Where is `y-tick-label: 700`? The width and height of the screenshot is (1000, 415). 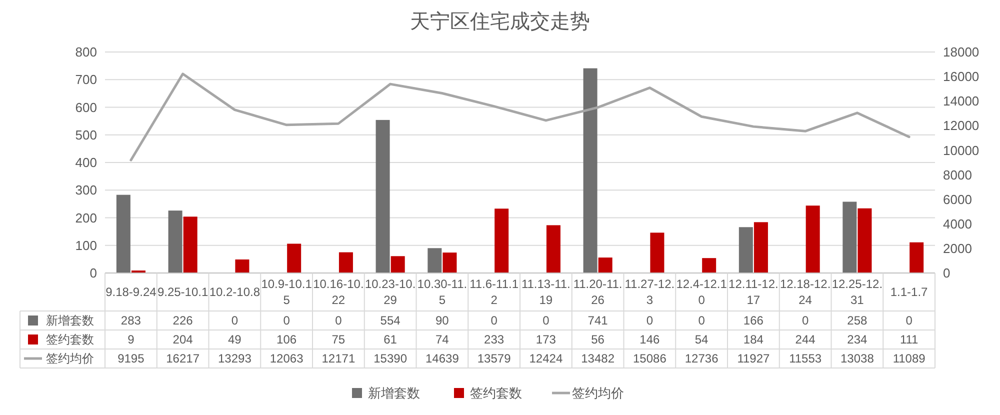
y-tick-label: 700 is located at coordinates (86, 80).